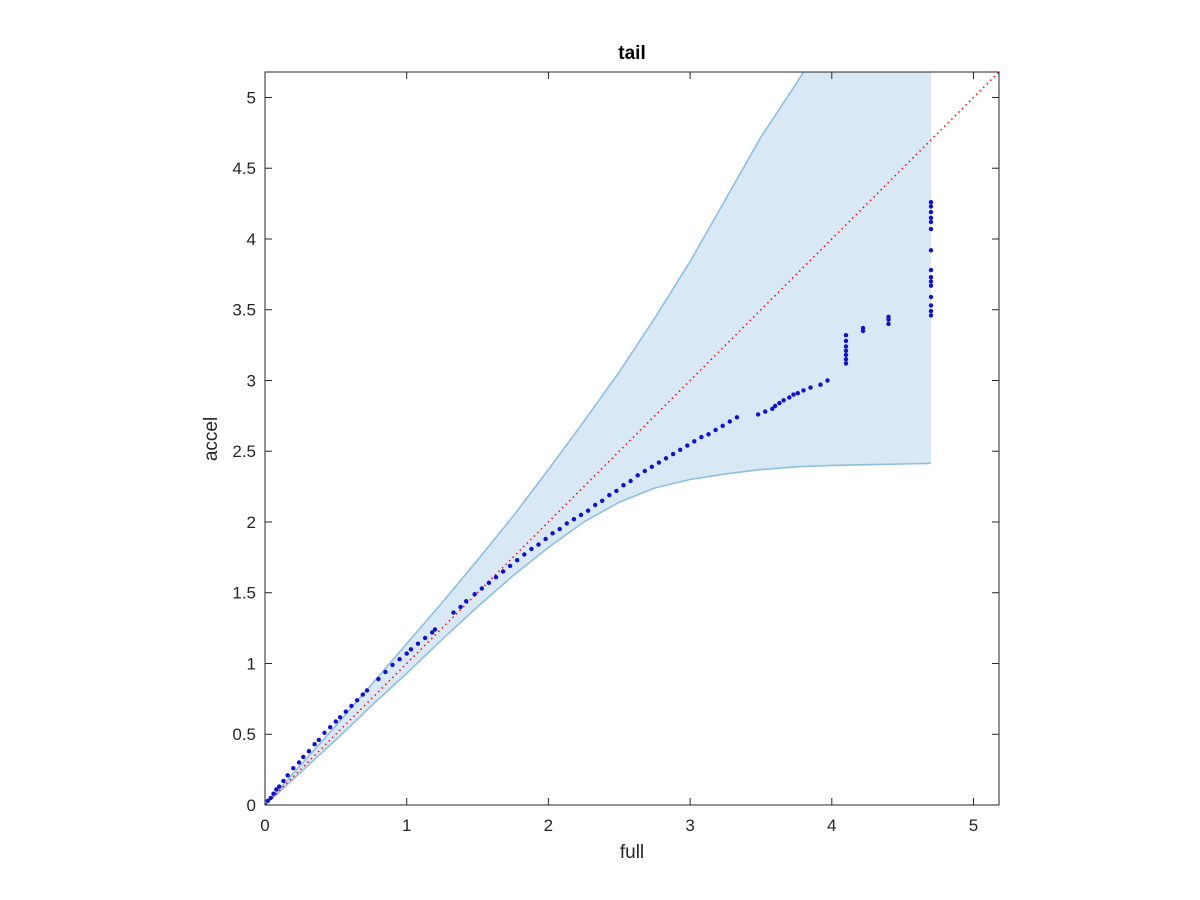 This screenshot has width=1200, height=900. Describe the element at coordinates (251, 239) in the screenshot. I see `y-tick-label: 4` at that location.